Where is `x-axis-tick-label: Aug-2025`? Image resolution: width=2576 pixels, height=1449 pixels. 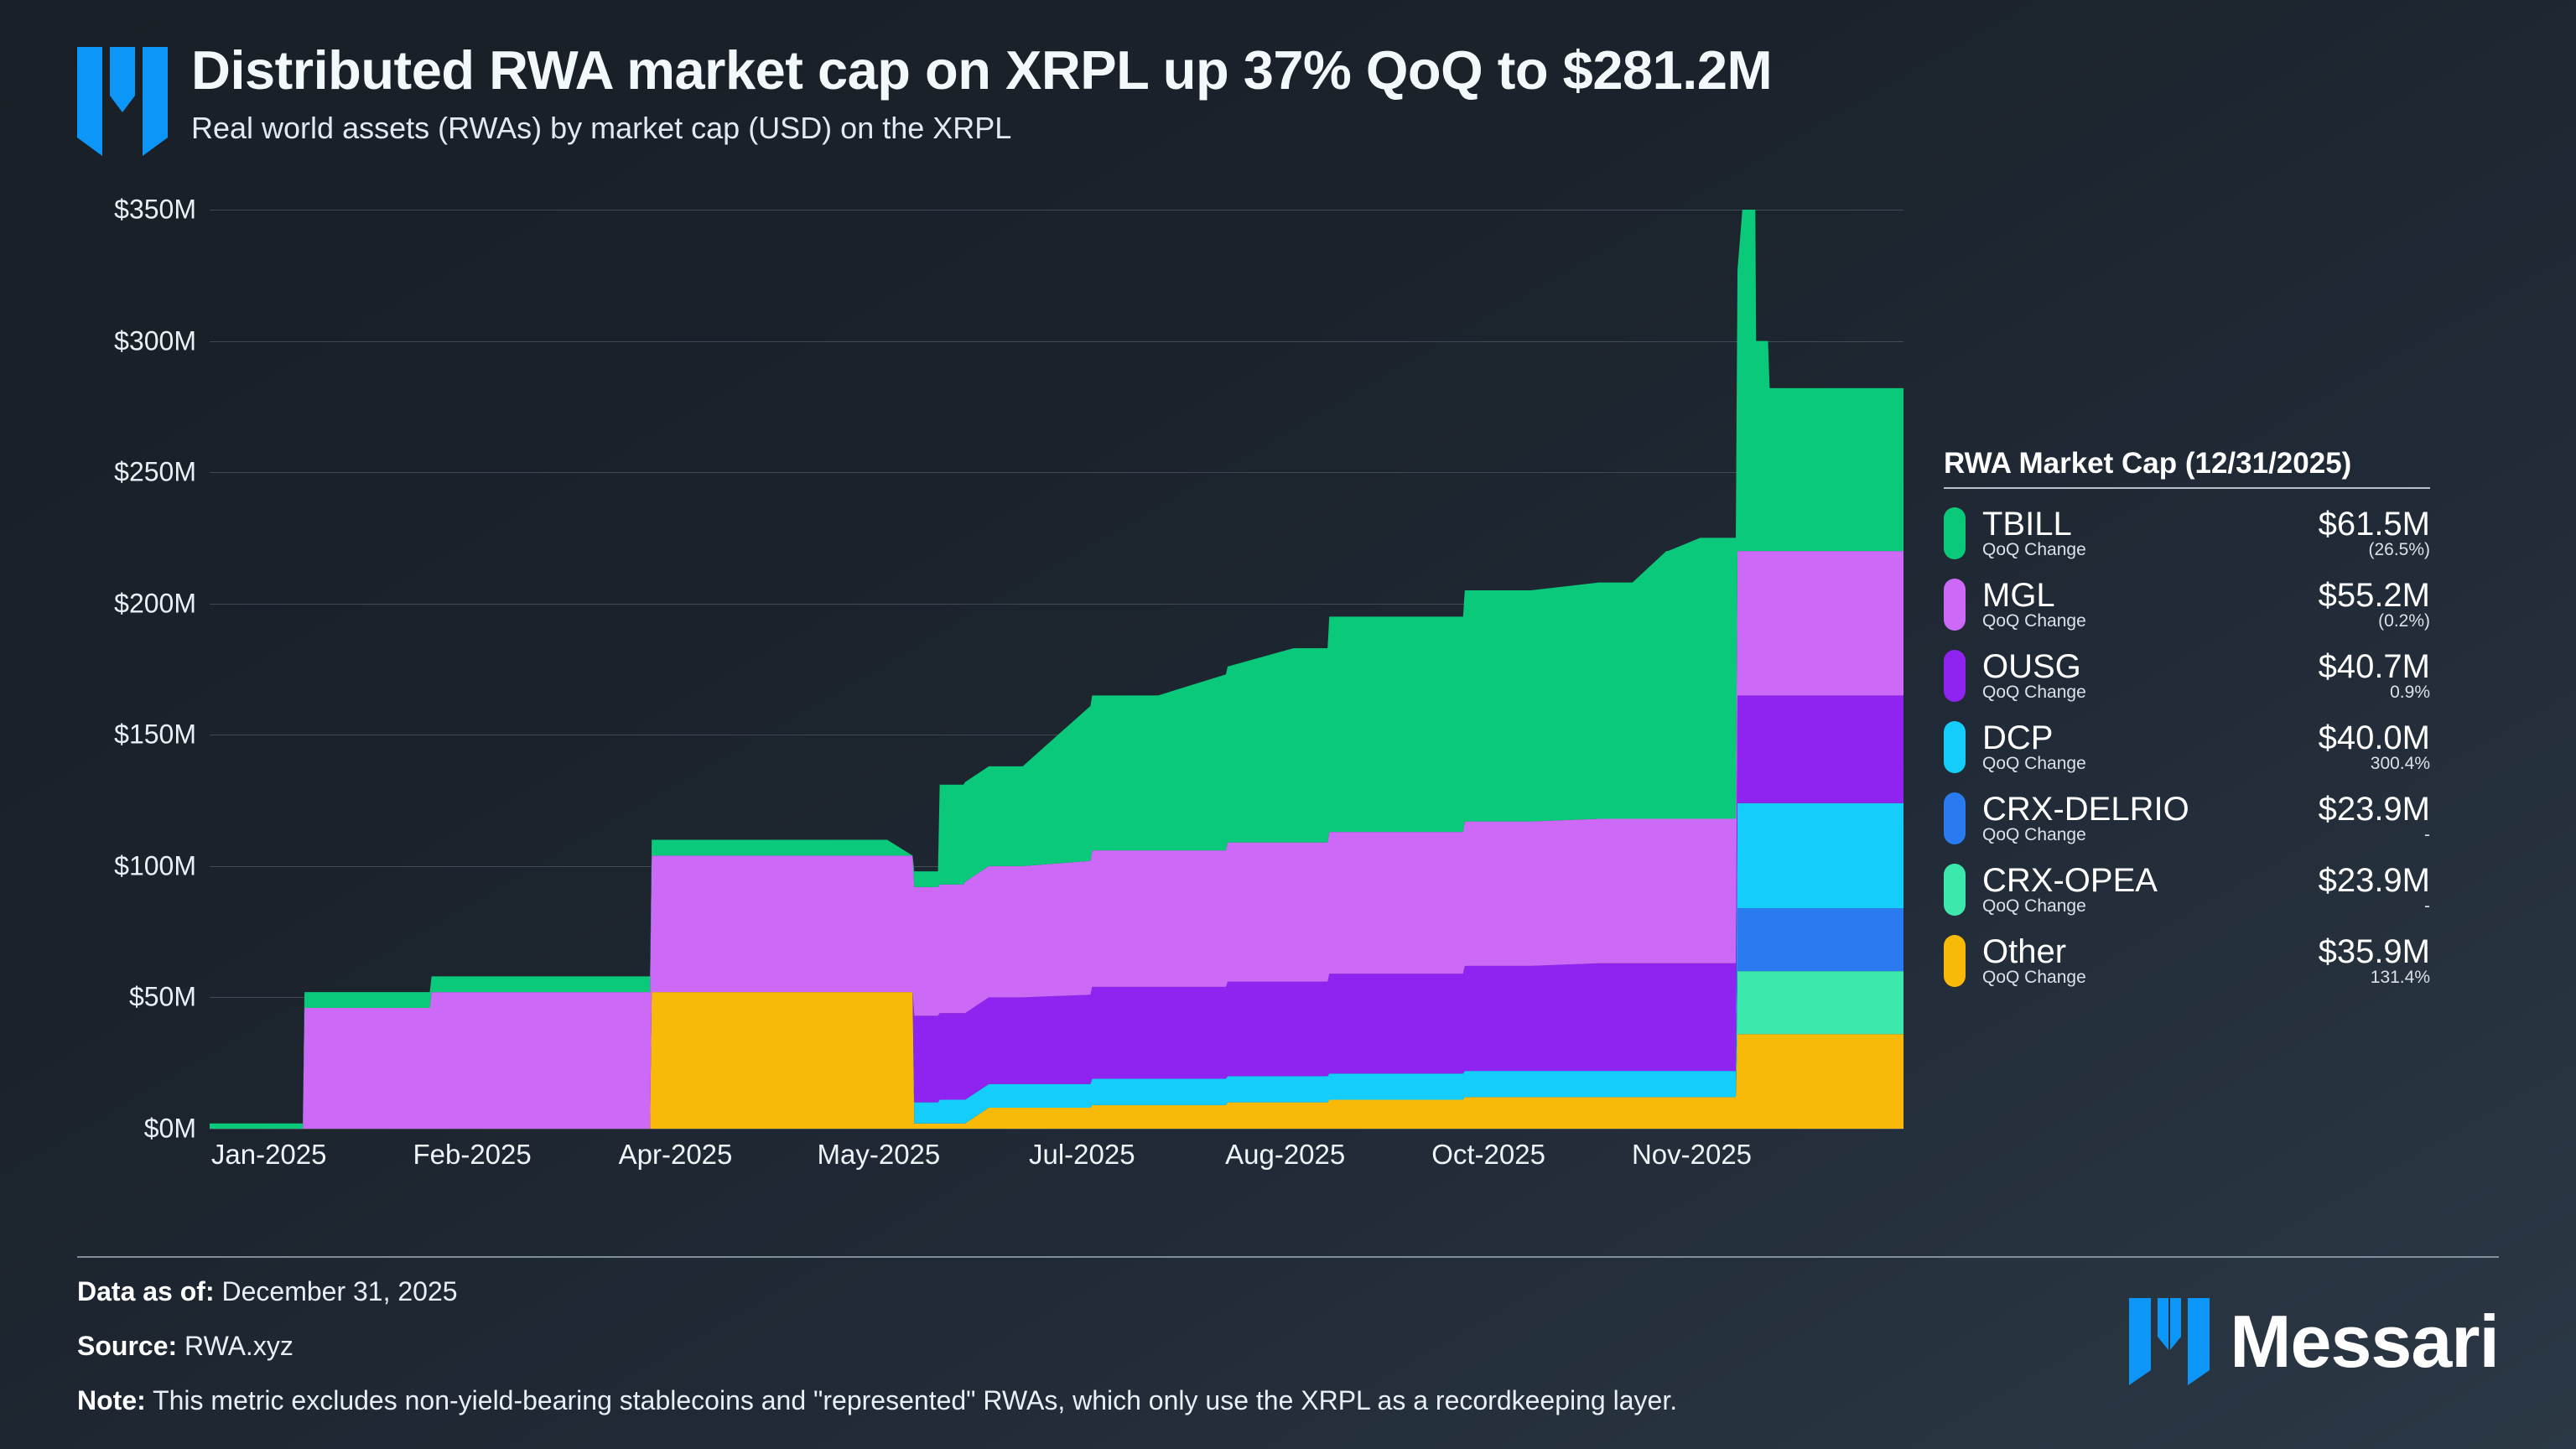 x-axis-tick-label: Aug-2025 is located at coordinates (1285, 1154).